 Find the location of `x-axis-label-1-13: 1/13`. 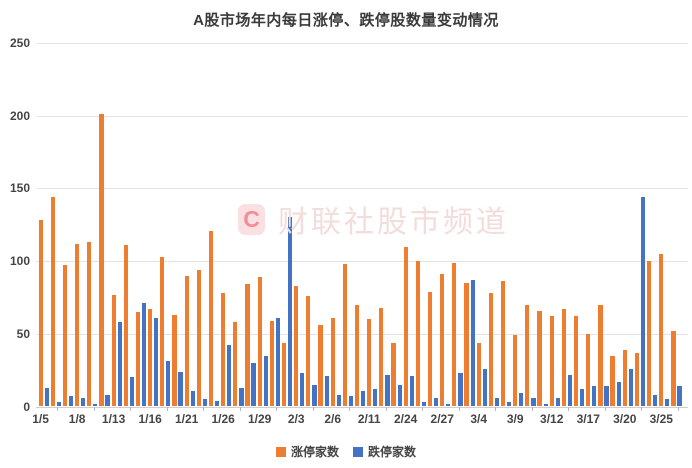

x-axis-label-1-13: 1/13 is located at coordinates (113, 419).